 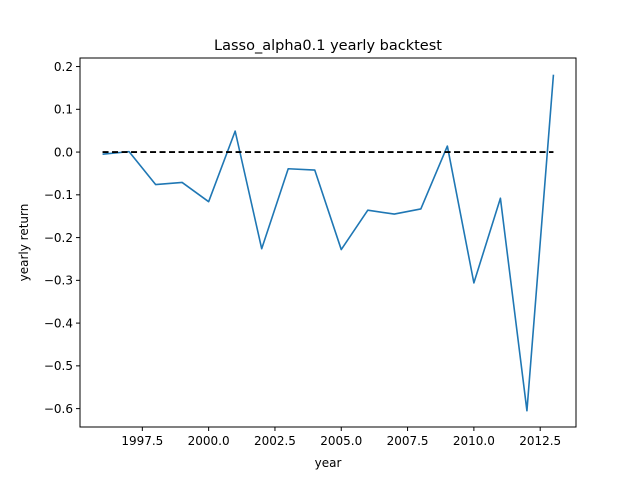 I want to click on y-axis-label: yearly return, so click(x=24, y=243).